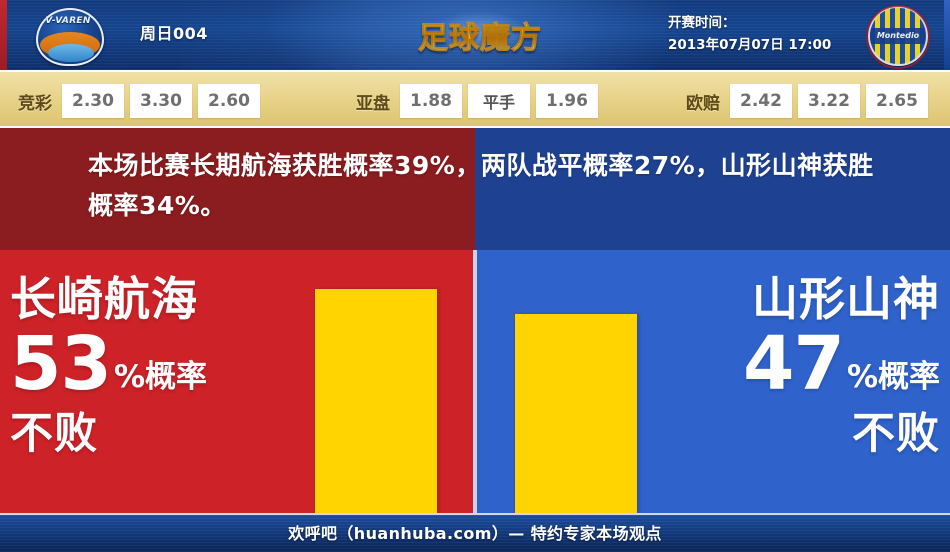  I want to click on odds-group-label: 欧赔, so click(703, 103).